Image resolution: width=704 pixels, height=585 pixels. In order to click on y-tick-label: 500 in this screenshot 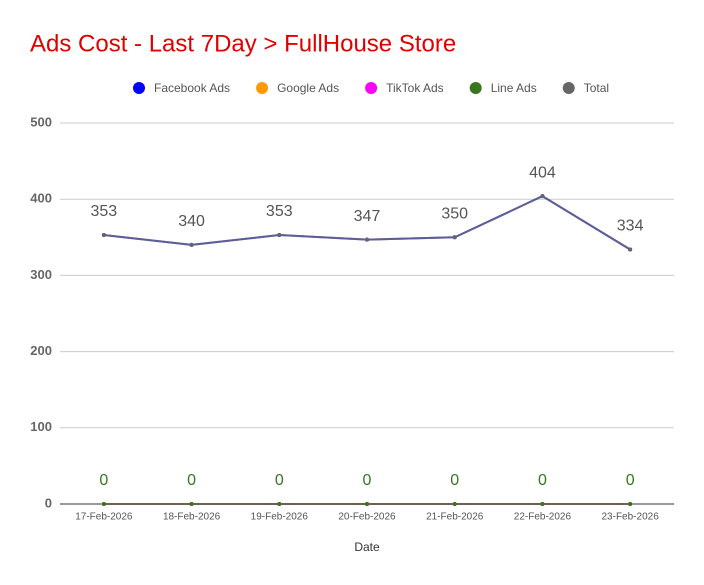, I will do `click(41, 121)`.